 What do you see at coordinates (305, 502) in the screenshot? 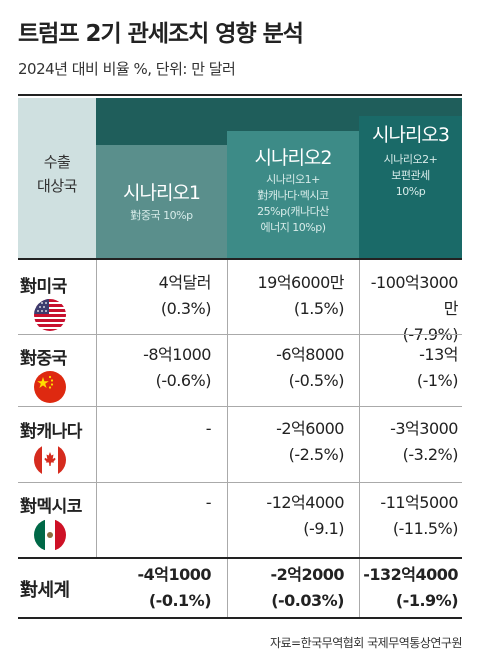
I see `cell-value: -12억4000` at bounding box center [305, 502].